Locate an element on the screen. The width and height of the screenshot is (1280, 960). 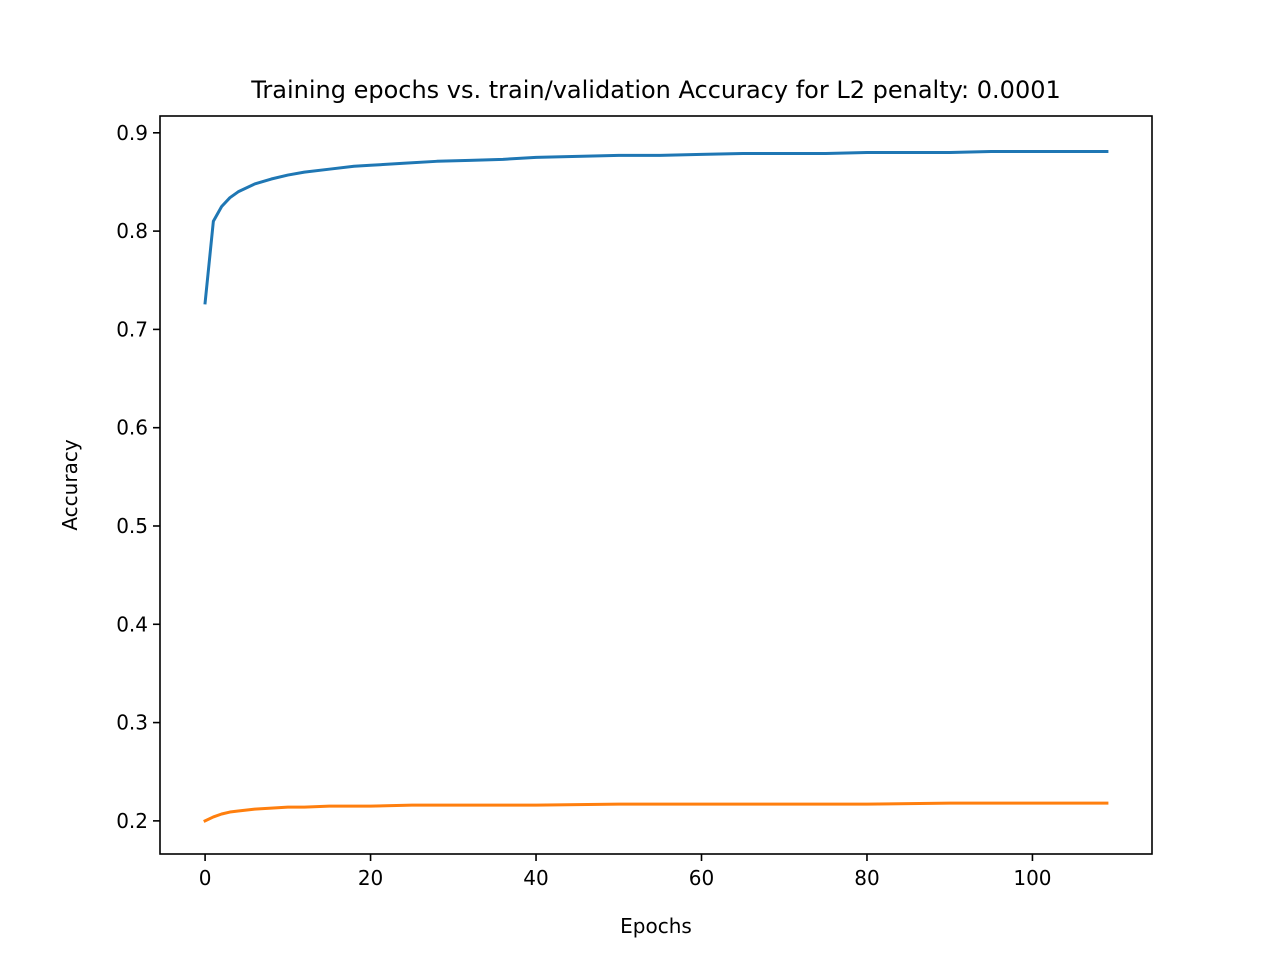
x-tick-label: 60 is located at coordinates (701, 878).